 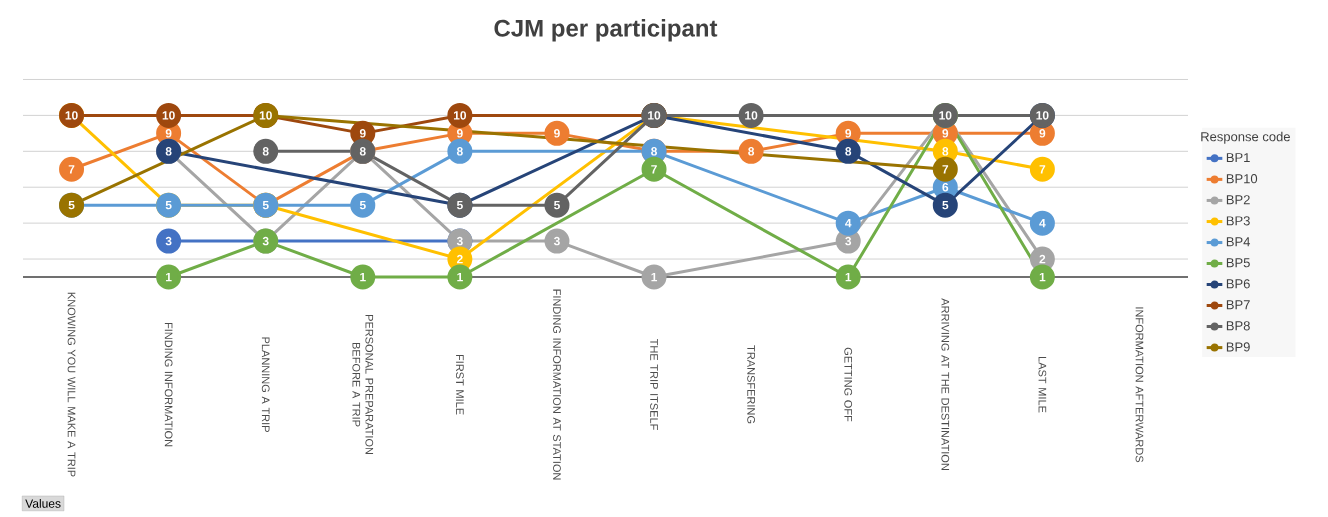 I want to click on legend-label: BP5, so click(x=1238, y=263).